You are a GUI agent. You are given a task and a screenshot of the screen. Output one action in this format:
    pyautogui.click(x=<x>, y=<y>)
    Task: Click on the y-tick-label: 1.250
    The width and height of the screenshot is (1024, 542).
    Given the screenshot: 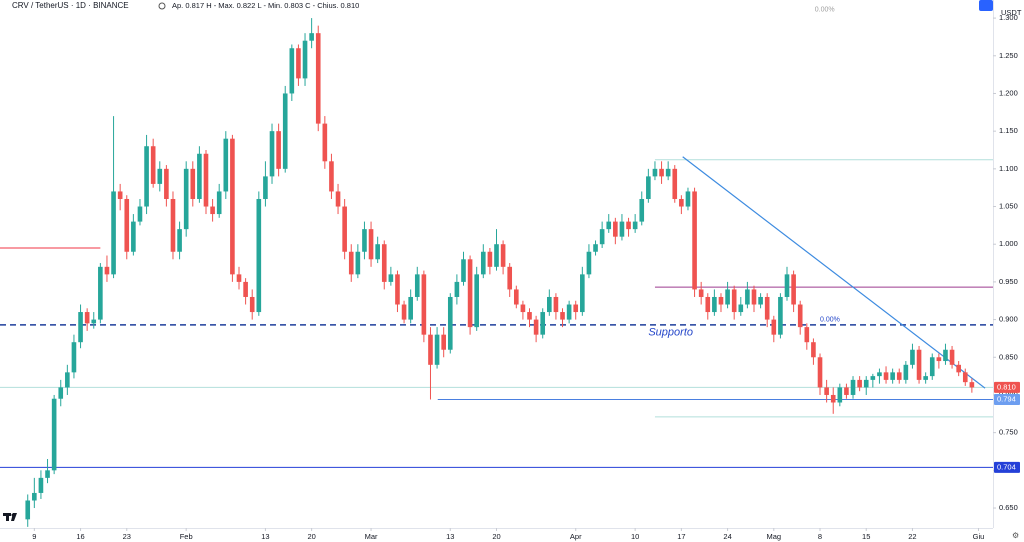 What is the action you would take?
    pyautogui.click(x=1008, y=55)
    